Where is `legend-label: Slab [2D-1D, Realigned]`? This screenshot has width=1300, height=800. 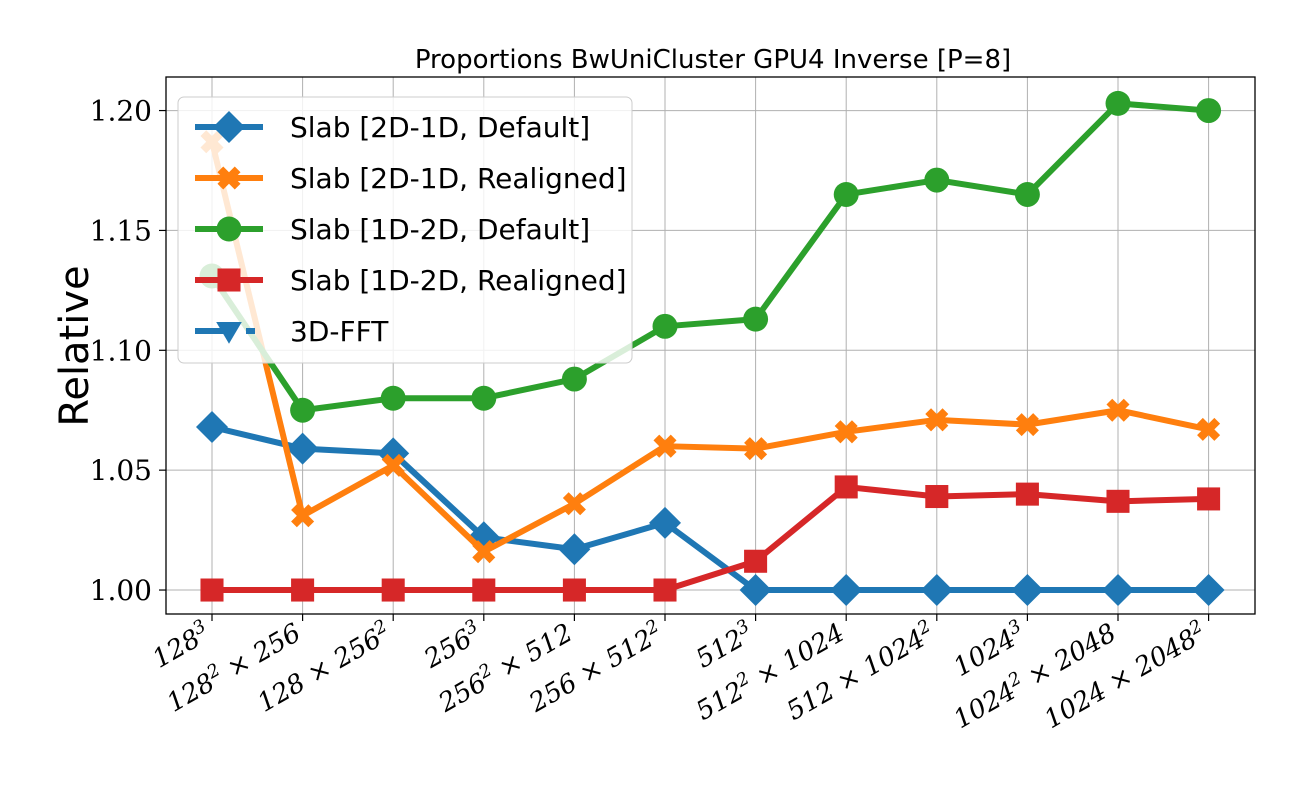 legend-label: Slab [2D-1D, Realigned] is located at coordinates (458, 178).